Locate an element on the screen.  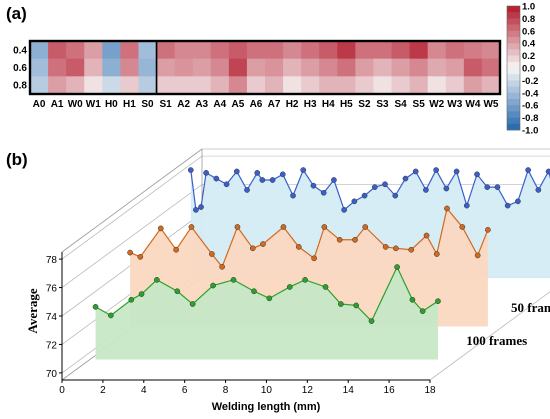
grid-line is located at coordinates (132, 236).